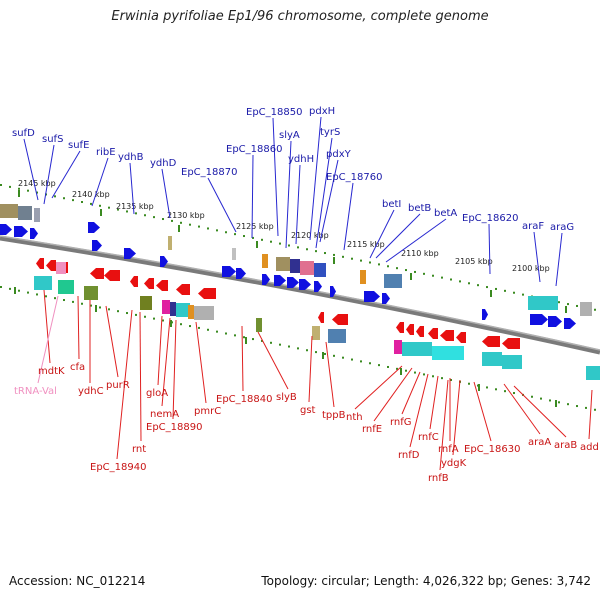 This screenshot has width=600, height=600. What do you see at coordinates (78, 145) in the screenshot?
I see `label-top: sufE` at bounding box center [78, 145].